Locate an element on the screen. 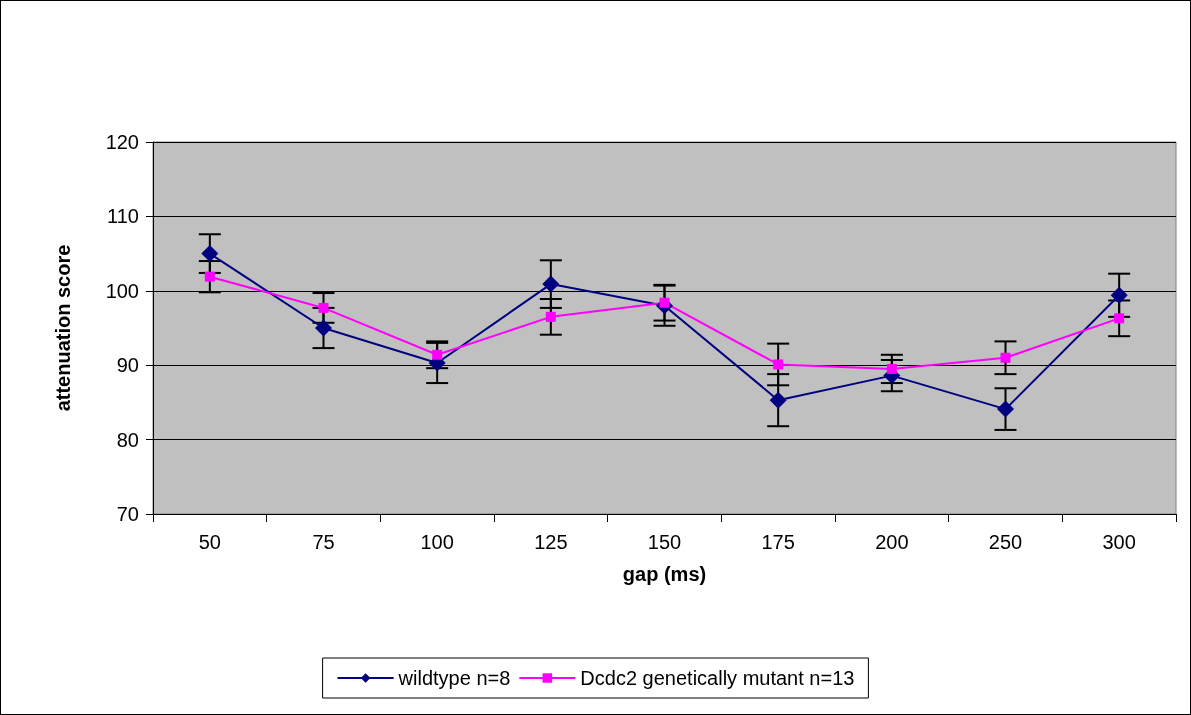 The width and height of the screenshot is (1191, 715). x-axis-title: gap (ms) is located at coordinates (664, 574).